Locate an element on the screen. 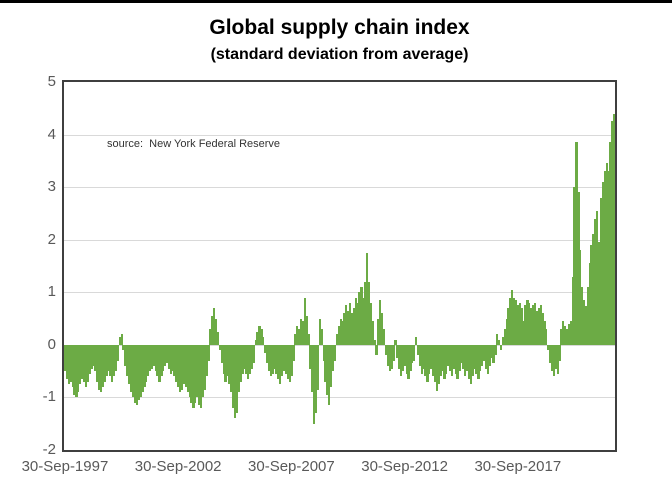 The image size is (672, 502). source-note: source: New York Federal Reserve is located at coordinates (194, 144).